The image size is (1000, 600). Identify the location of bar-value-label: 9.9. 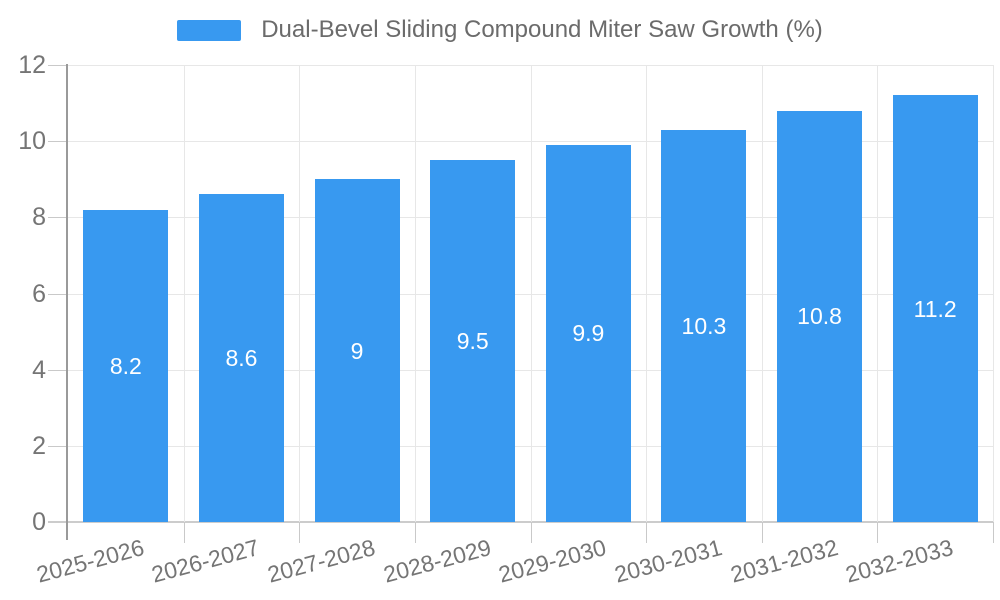
(588, 333).